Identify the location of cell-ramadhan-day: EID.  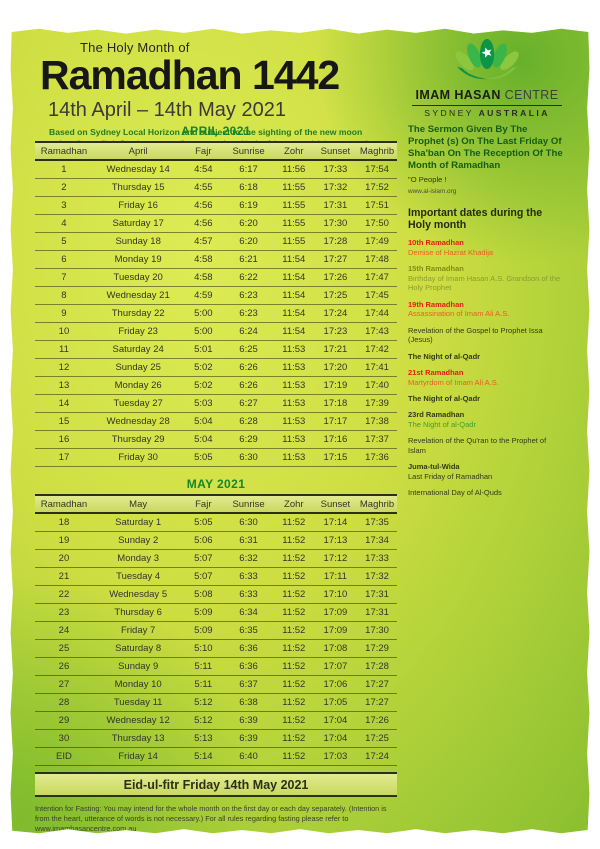
(64, 756).